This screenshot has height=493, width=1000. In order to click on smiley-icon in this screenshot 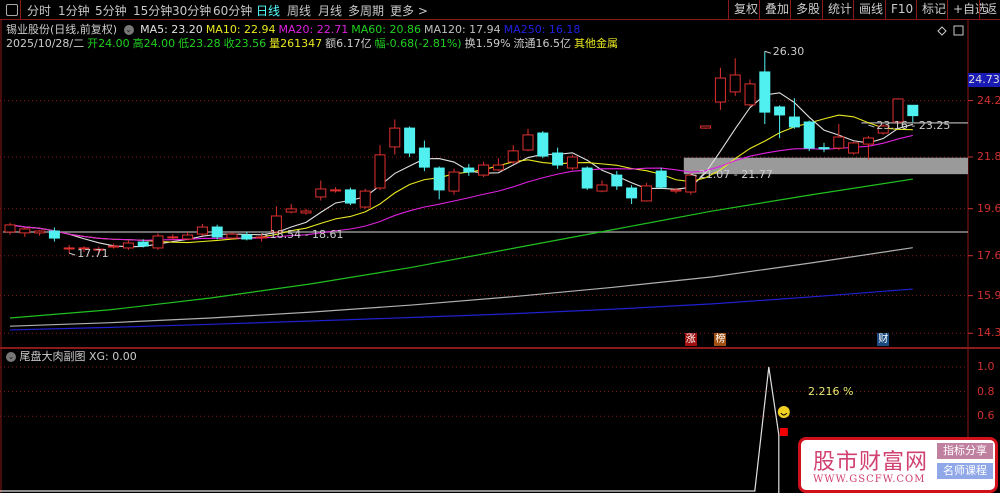, I will do `click(783, 412)`.